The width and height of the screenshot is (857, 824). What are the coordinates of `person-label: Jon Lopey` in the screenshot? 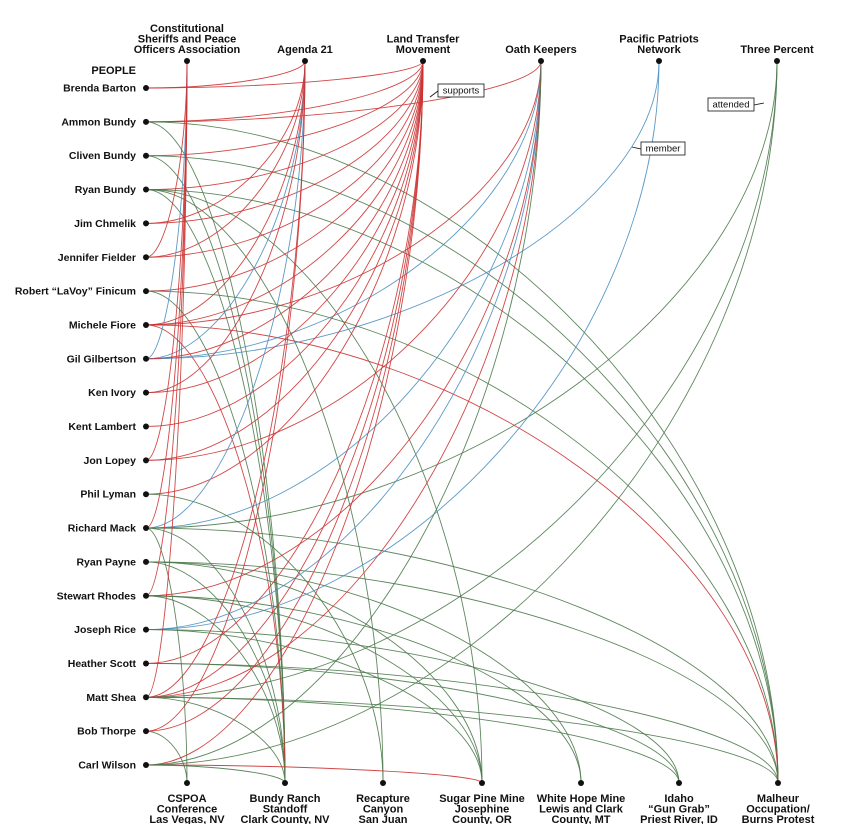 It's located at (109, 461).